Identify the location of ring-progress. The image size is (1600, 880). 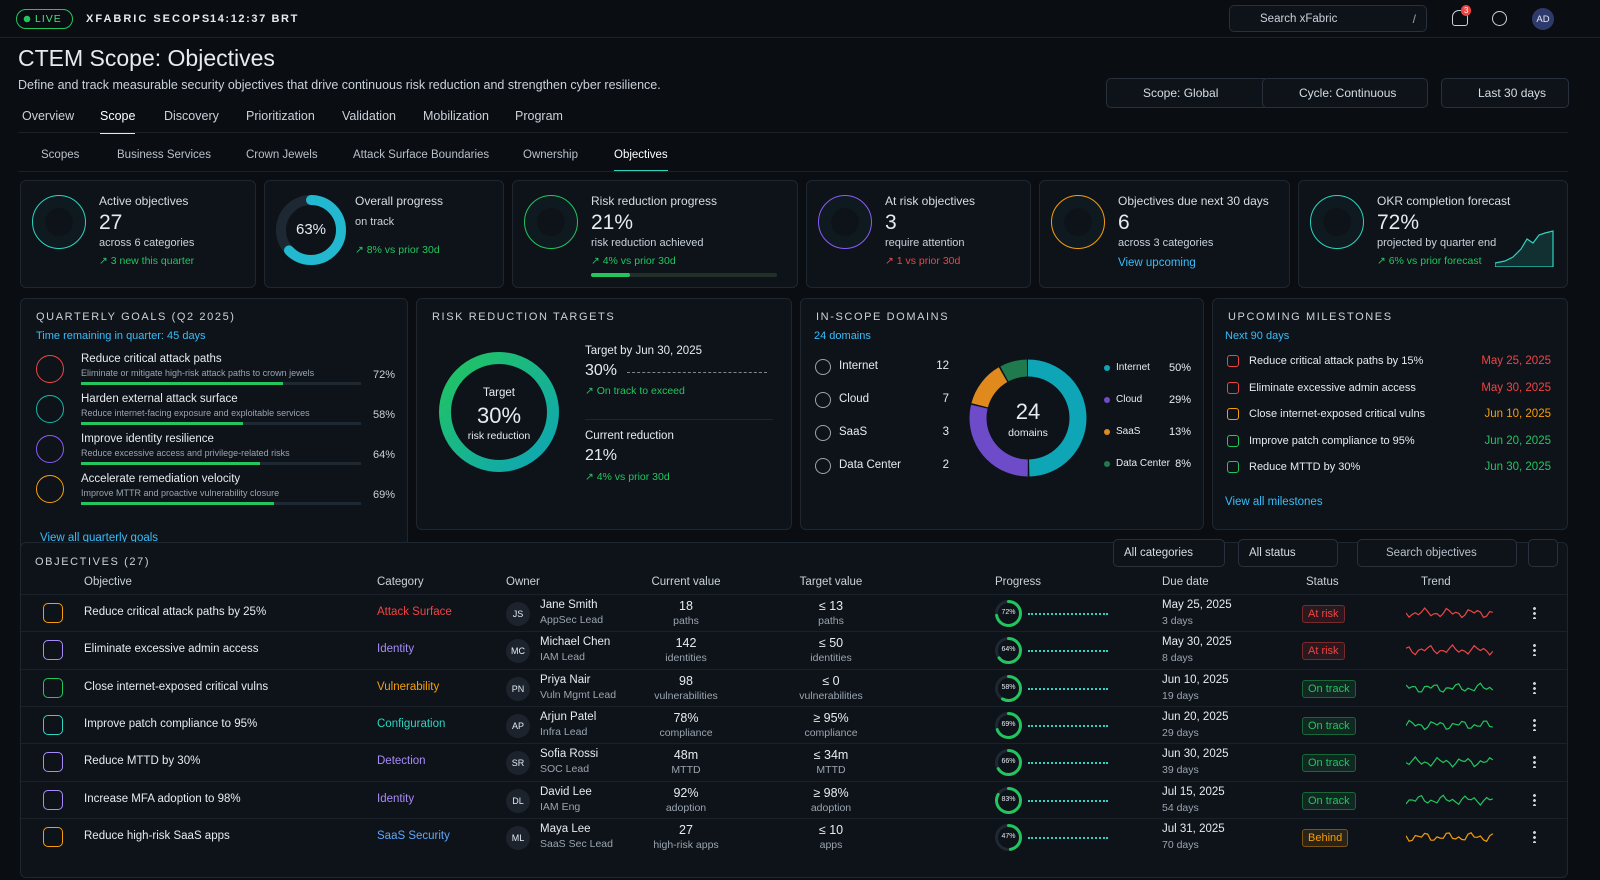
(1008, 837).